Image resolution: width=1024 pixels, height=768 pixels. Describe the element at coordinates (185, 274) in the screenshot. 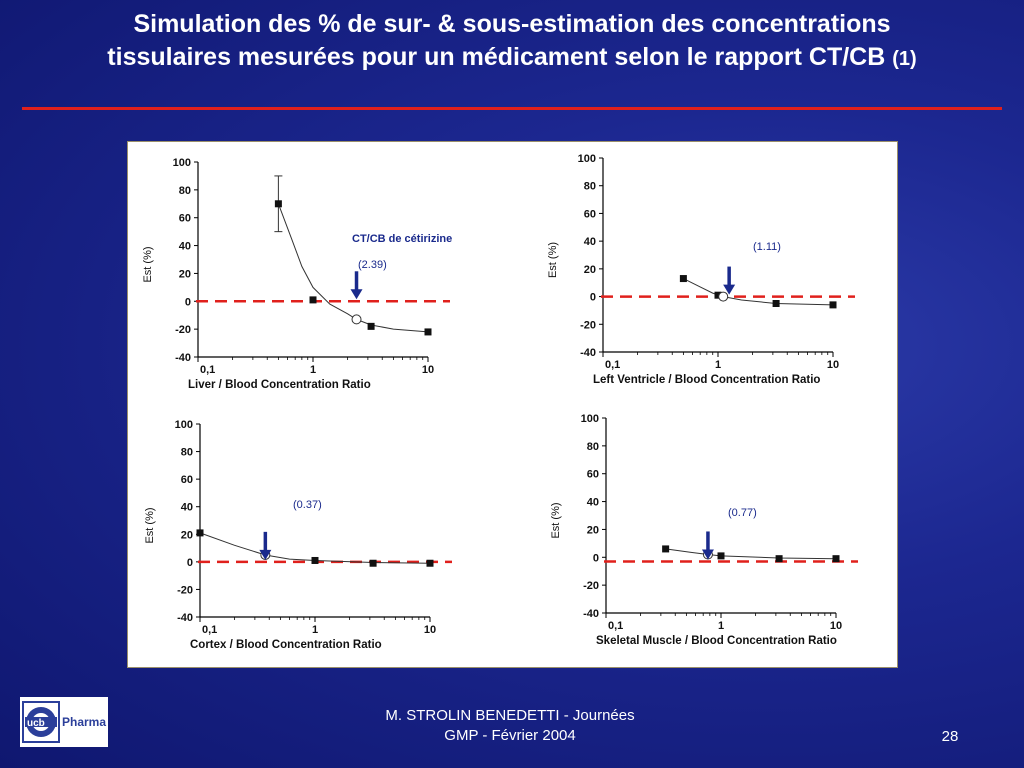

I see `chart-liver-y-tick-label: 20` at that location.